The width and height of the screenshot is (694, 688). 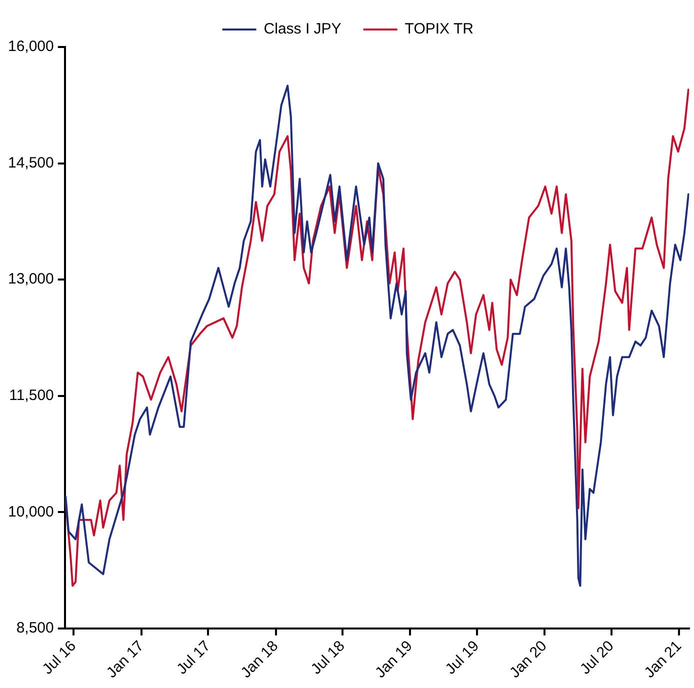 I want to click on y-tick-label: 10,000, so click(x=31, y=511).